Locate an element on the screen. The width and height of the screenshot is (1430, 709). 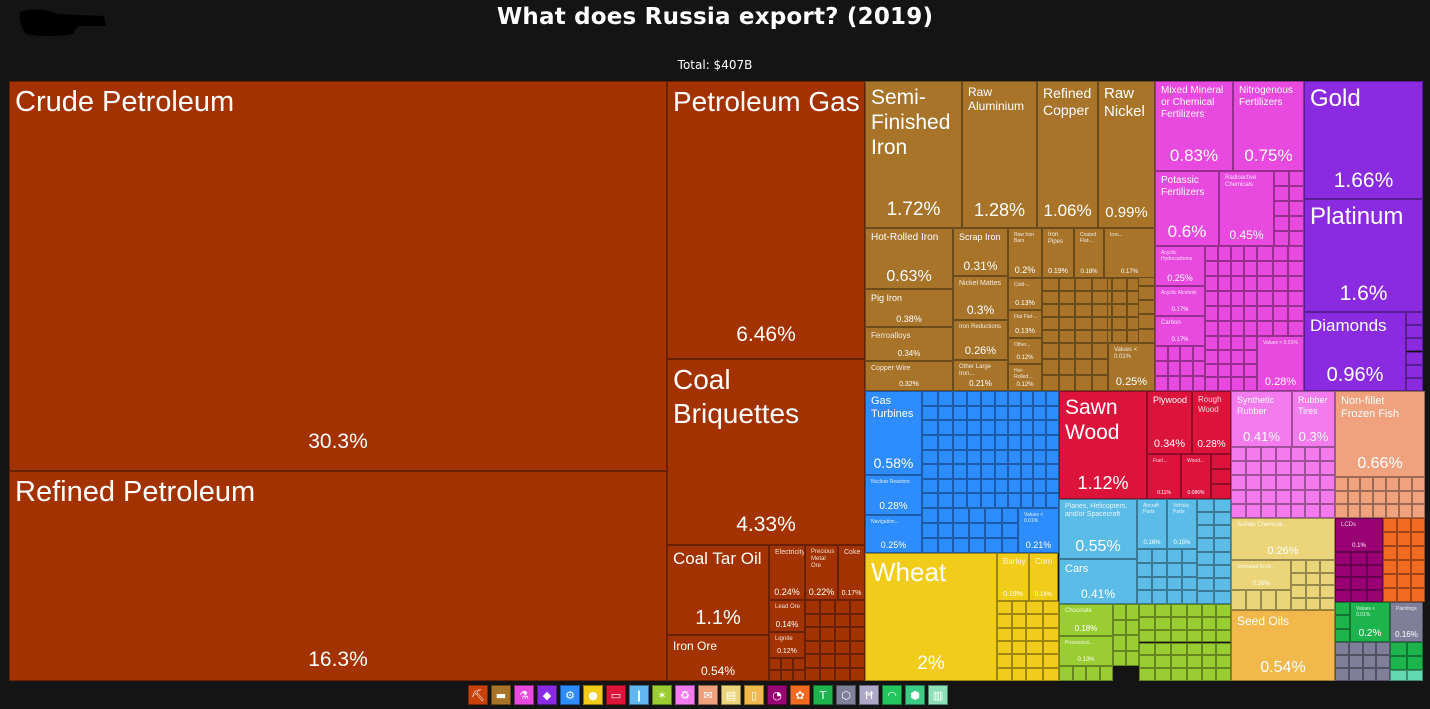
tile-copper-wire: Copper Wire 0.32% is located at coordinates (909, 376).